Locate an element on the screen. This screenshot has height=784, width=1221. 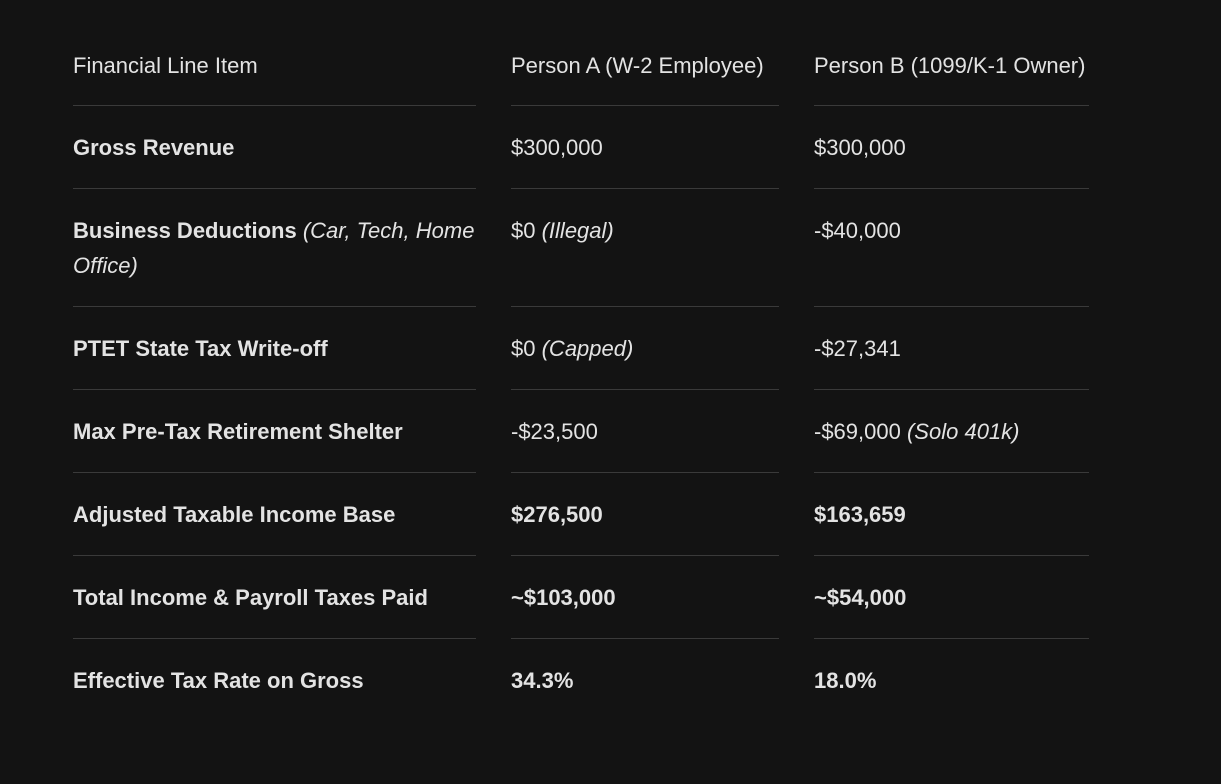
cell-text: -$27,341 is located at coordinates (857, 348).